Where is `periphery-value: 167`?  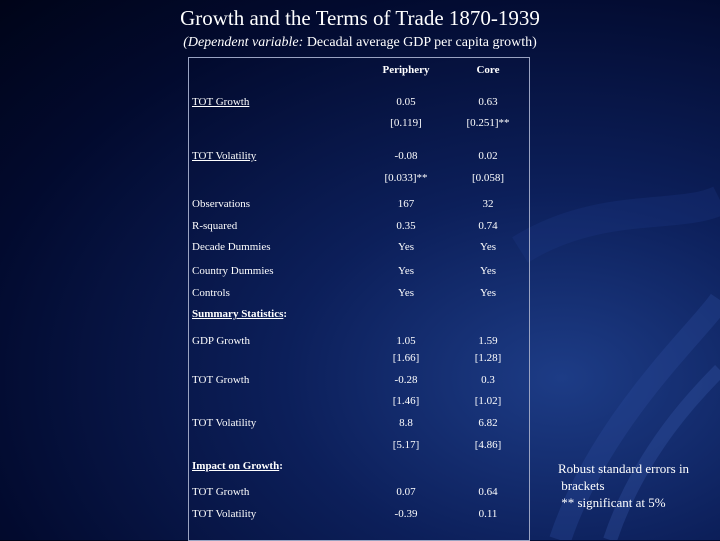
periphery-value: 167 is located at coordinates (406, 204).